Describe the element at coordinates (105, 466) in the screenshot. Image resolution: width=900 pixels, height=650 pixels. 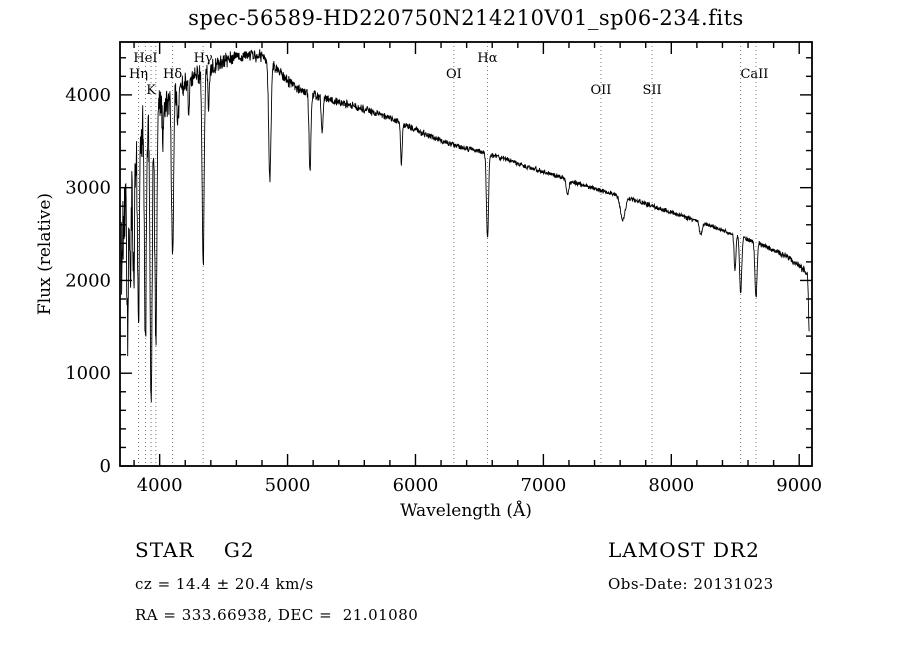
I see `y-tick-label: 0` at that location.